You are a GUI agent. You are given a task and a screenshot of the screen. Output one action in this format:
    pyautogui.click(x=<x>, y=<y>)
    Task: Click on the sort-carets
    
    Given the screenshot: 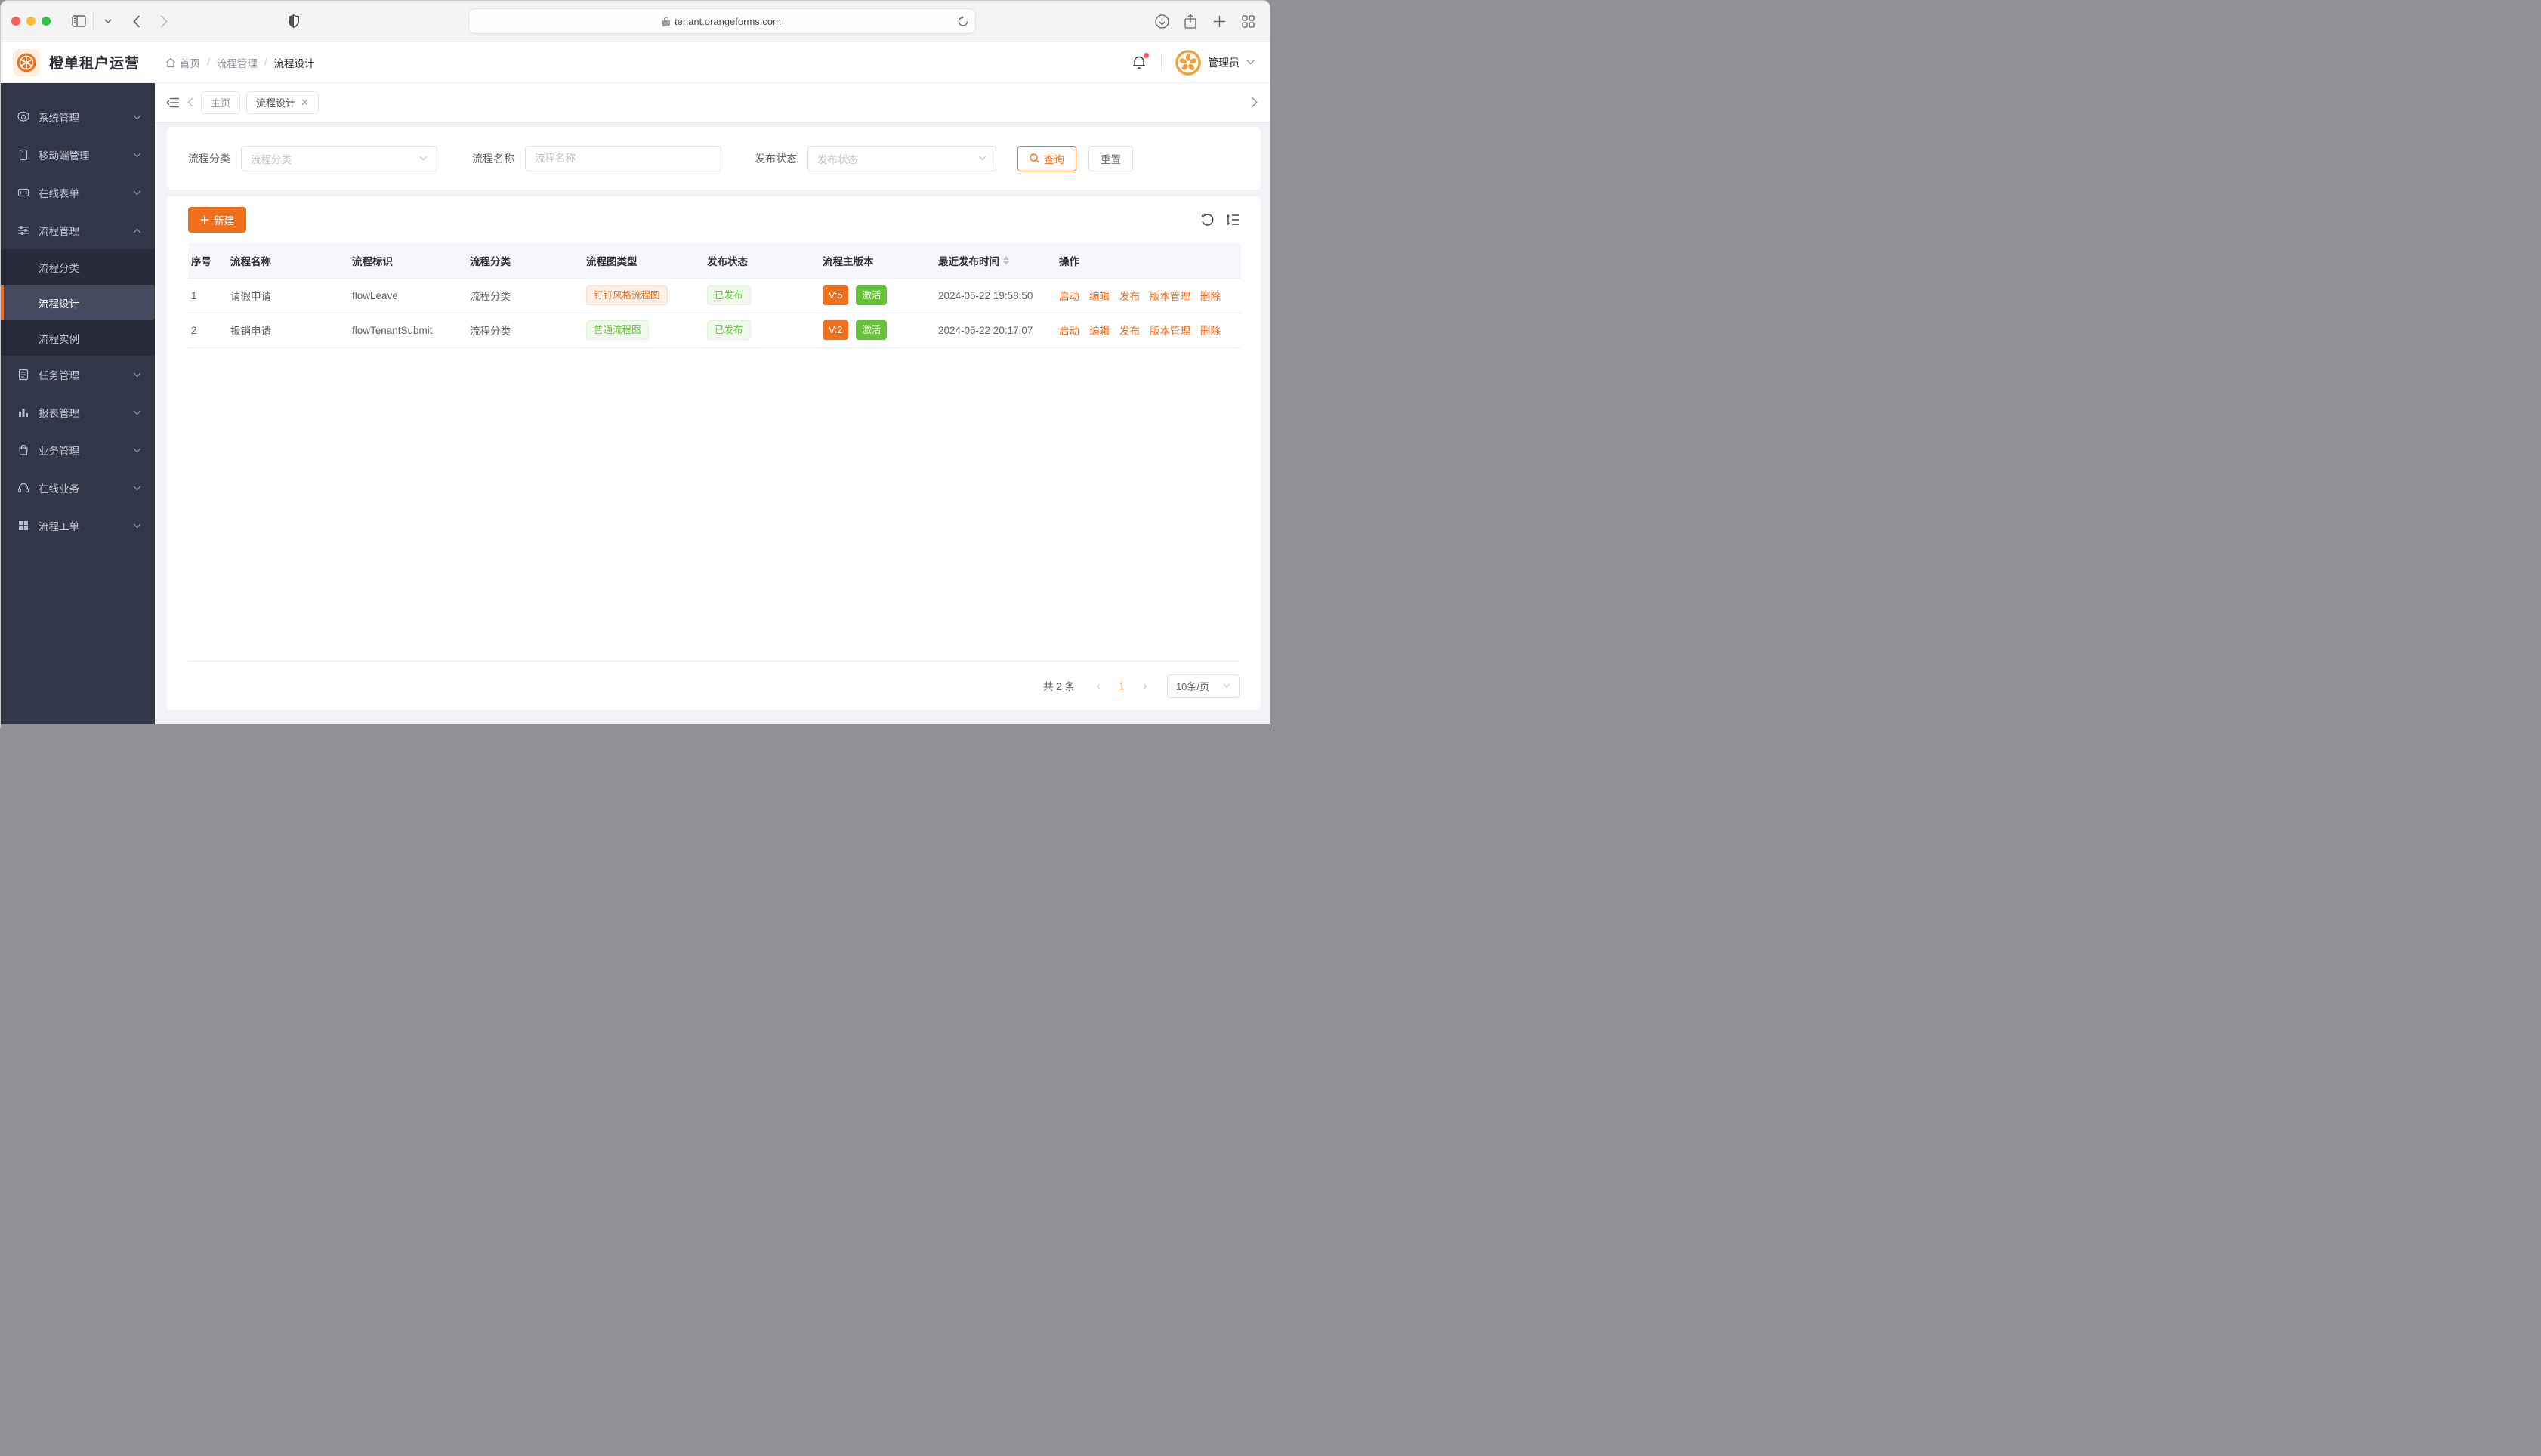 What is the action you would take?
    pyautogui.click(x=1006, y=260)
    